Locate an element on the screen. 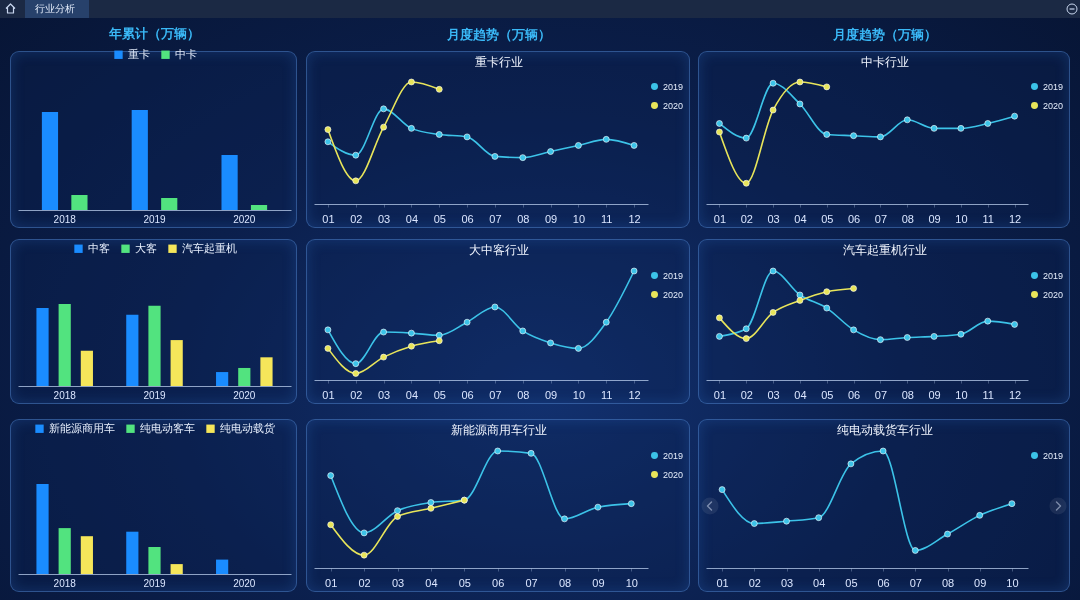 This screenshot has width=1080, height=600. legend-label: 新能源商用车 is located at coordinates (82, 427).